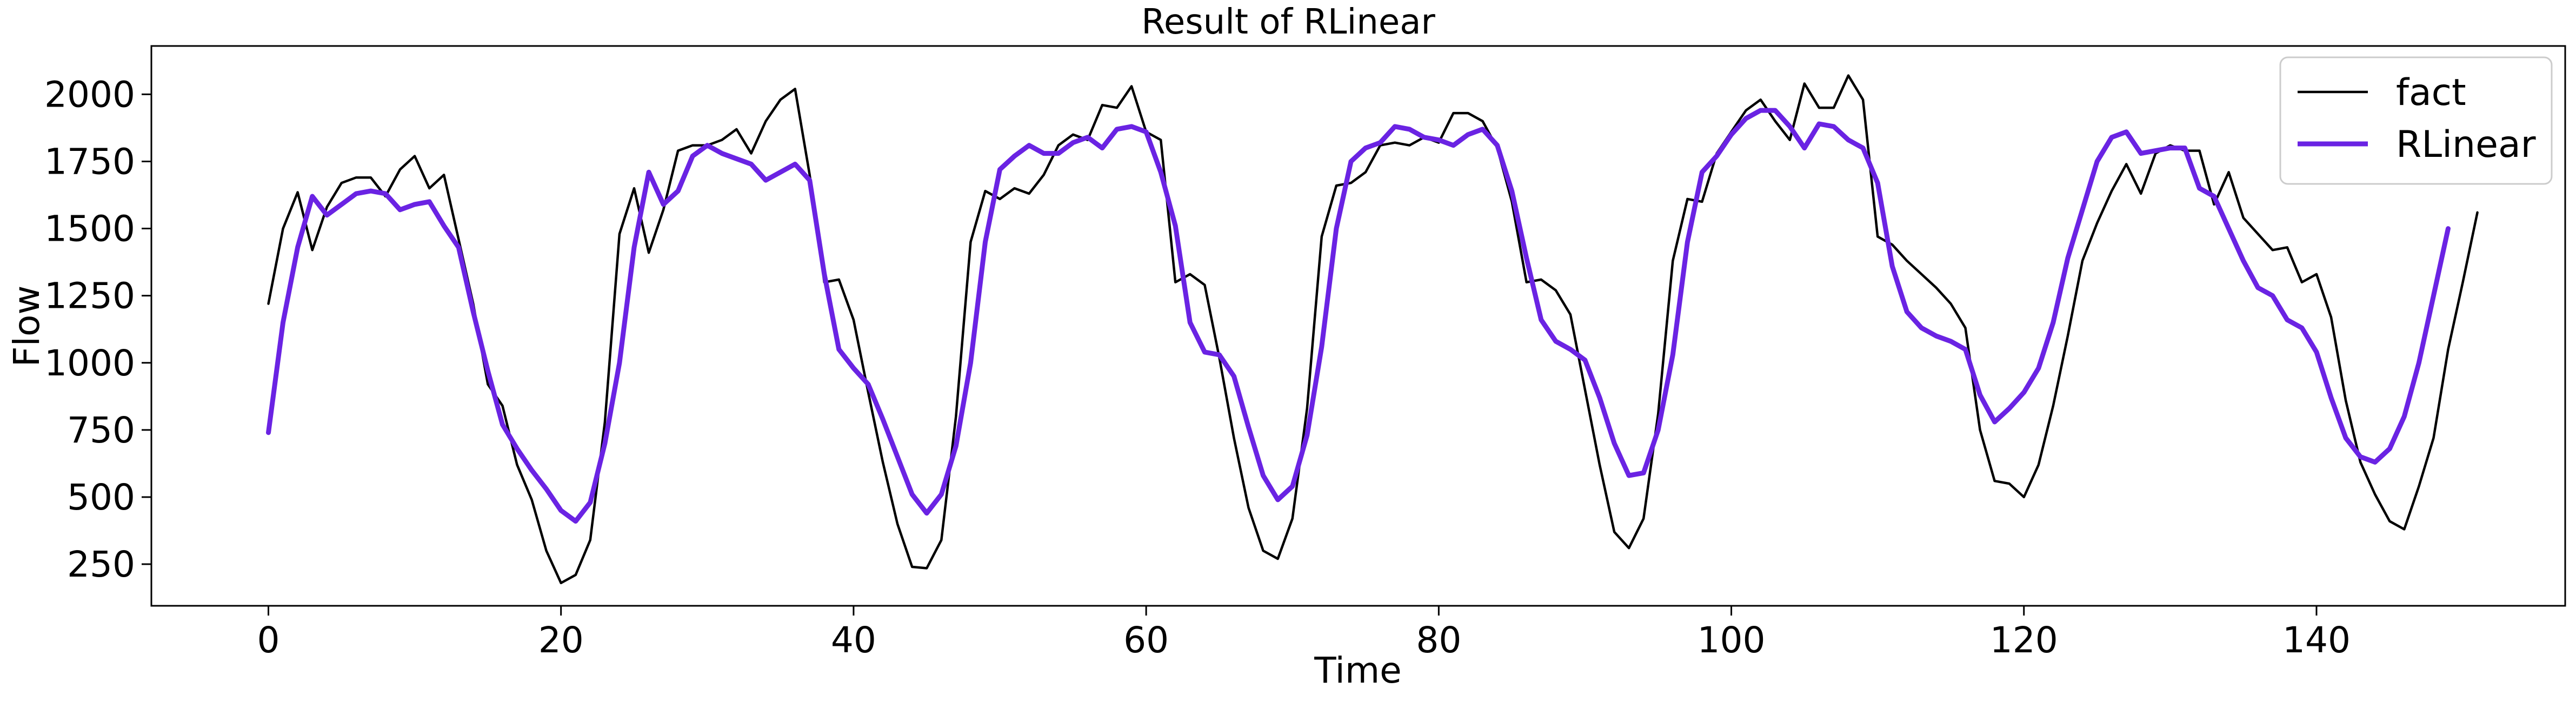  I want to click on y-tick-label: 1000, so click(89, 363).